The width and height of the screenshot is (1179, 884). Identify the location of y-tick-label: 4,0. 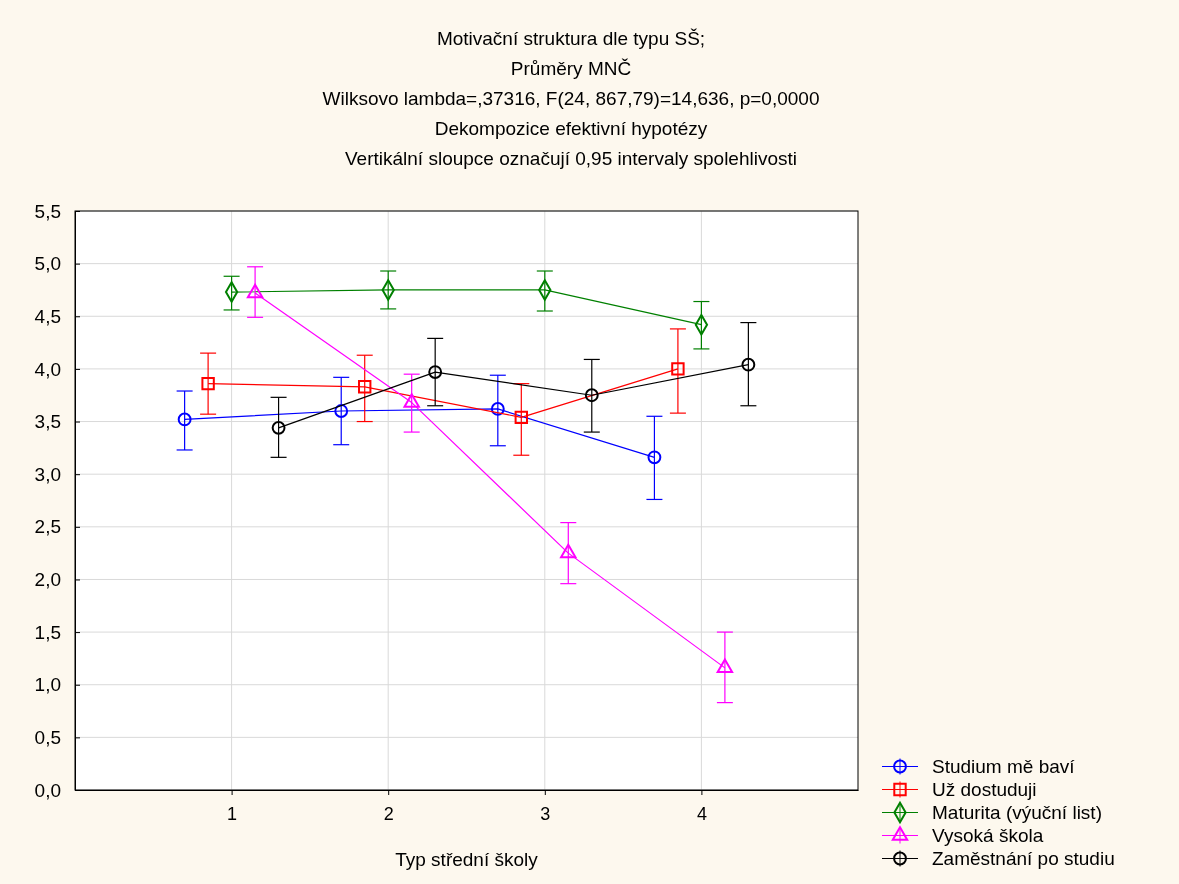
(47, 369).